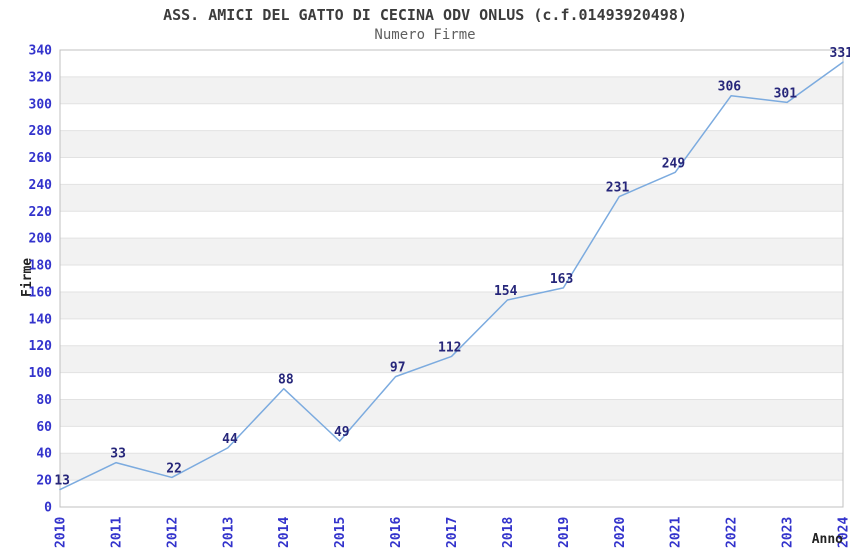  I want to click on chart-subtitle: Numero Firme, so click(425, 35).